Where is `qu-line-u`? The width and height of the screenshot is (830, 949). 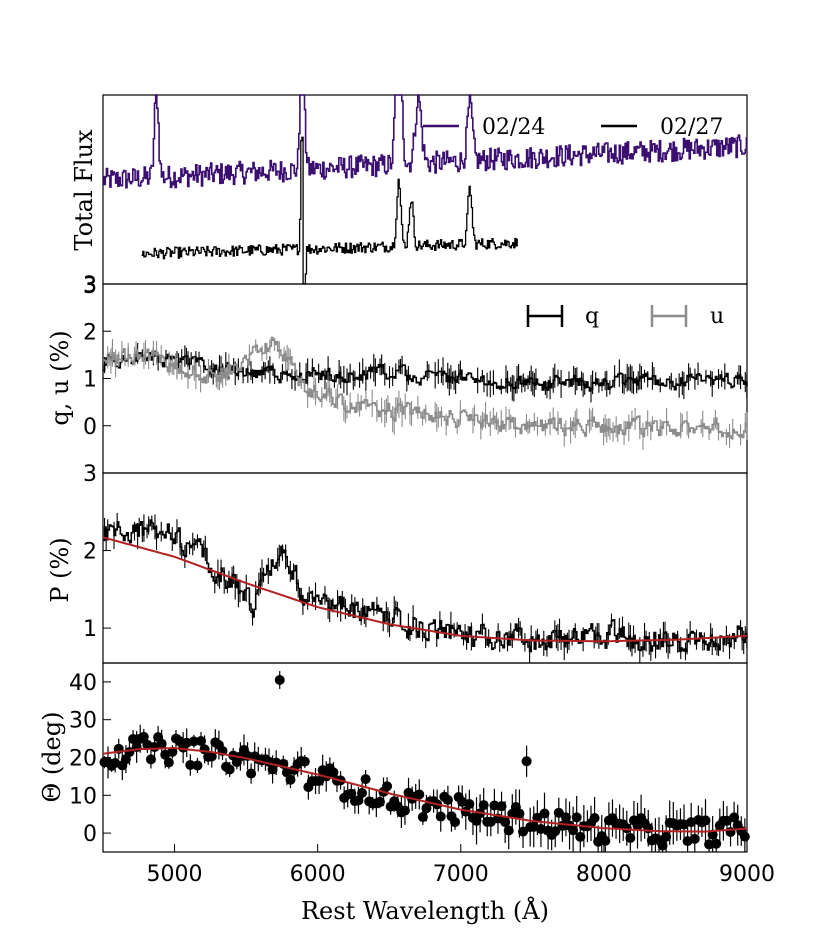
qu-line-u is located at coordinates (425, 388).